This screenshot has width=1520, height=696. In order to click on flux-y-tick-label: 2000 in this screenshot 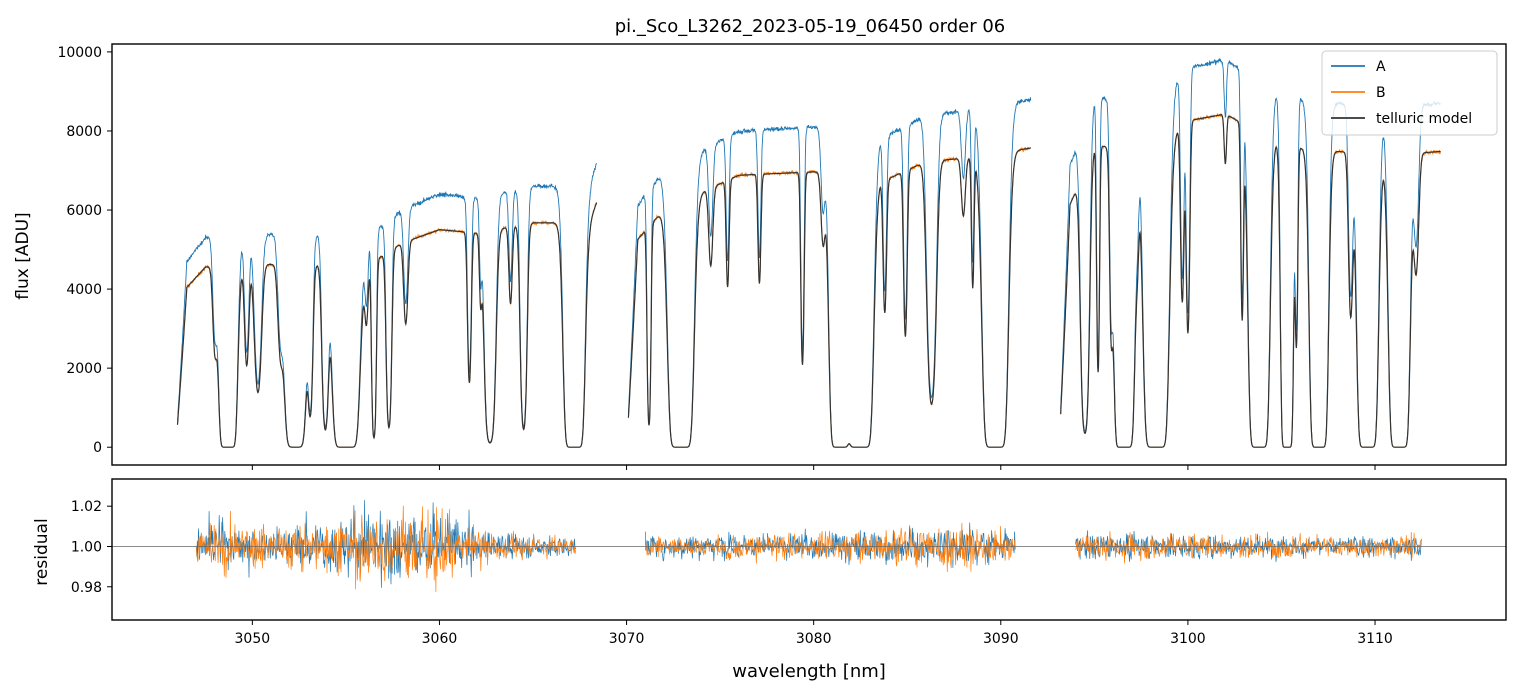, I will do `click(84, 369)`.